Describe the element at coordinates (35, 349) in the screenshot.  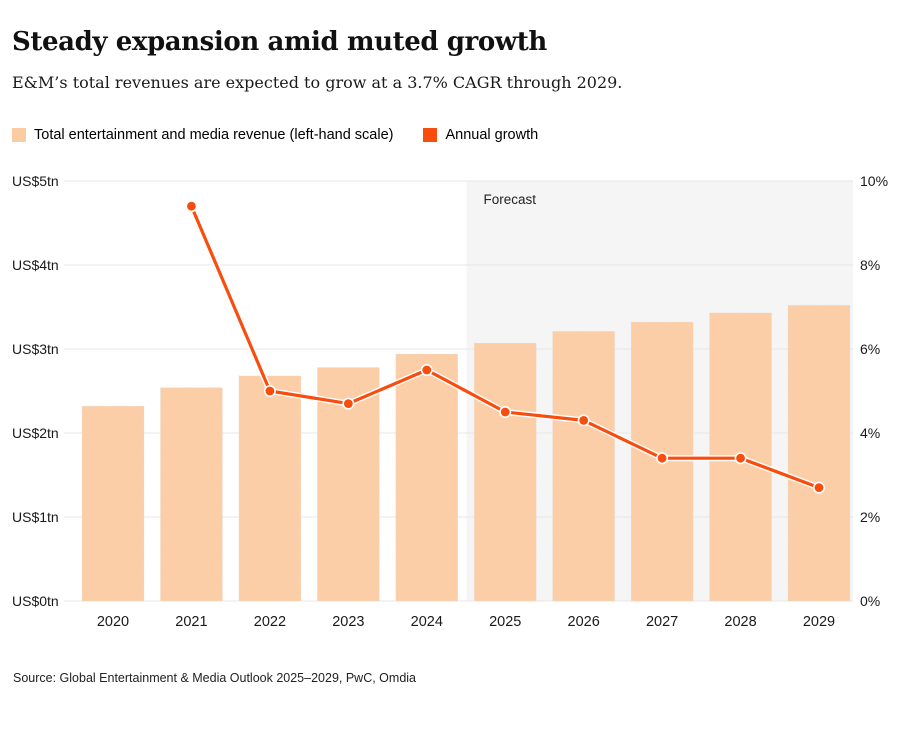
I see `svg-text: US$3tn` at that location.